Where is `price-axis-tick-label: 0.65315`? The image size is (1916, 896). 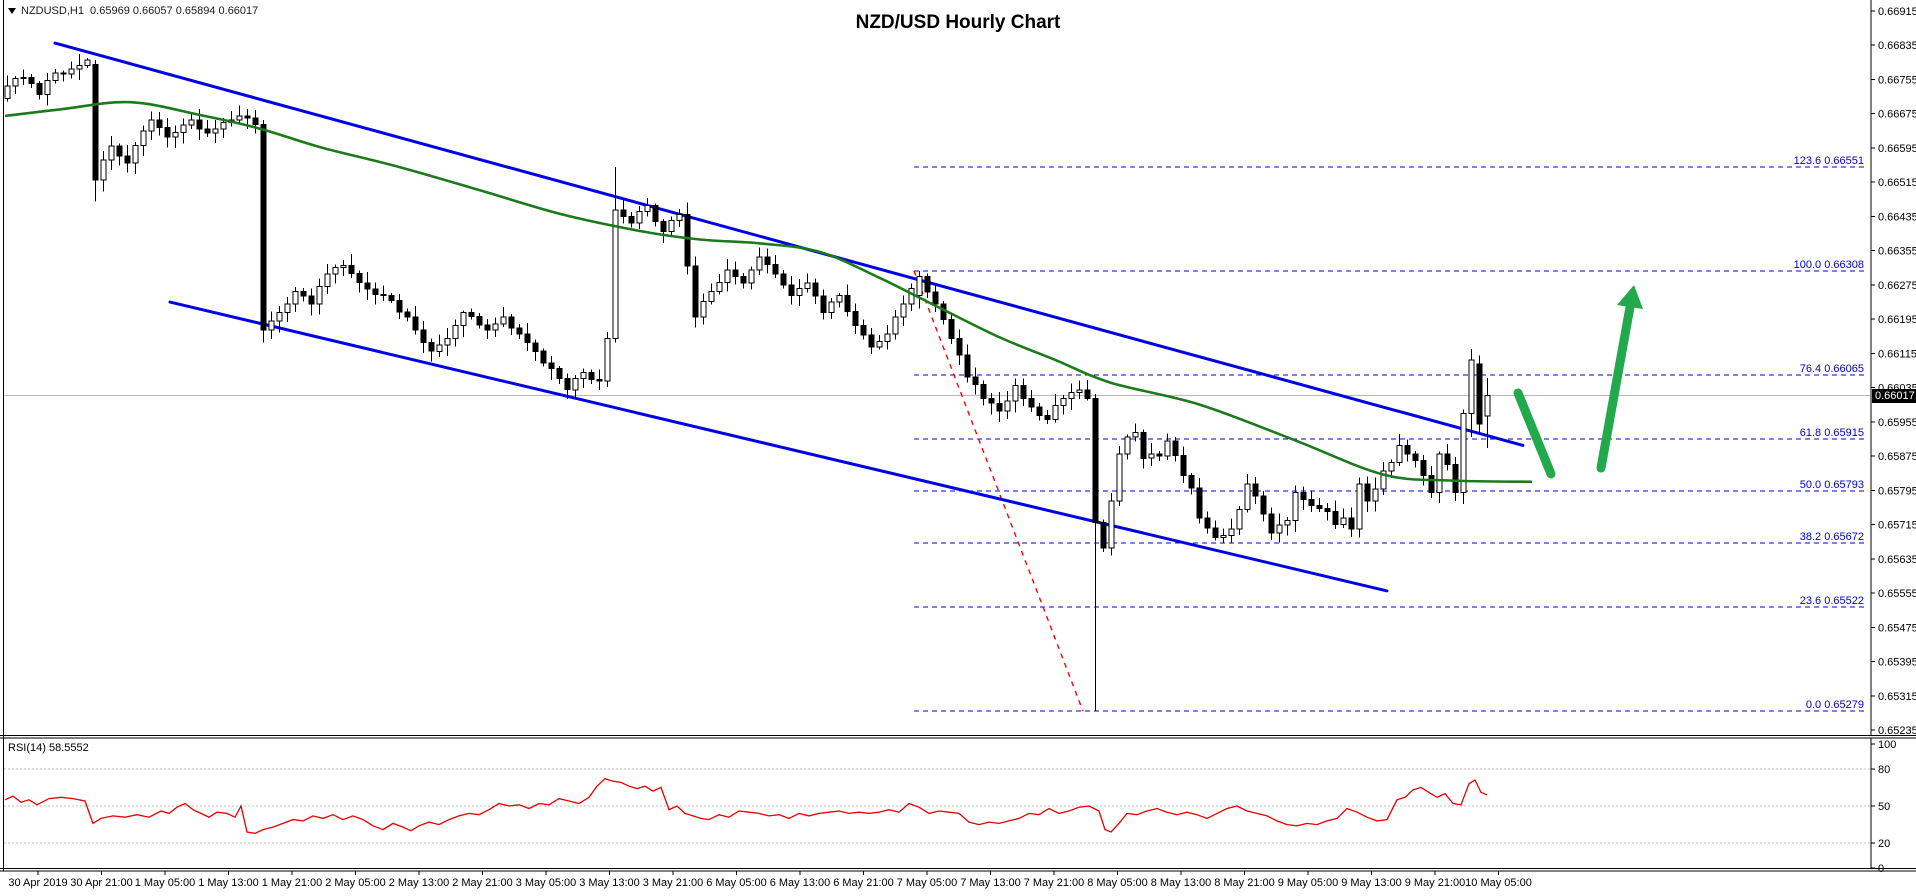 price-axis-tick-label: 0.65315 is located at coordinates (1897, 697).